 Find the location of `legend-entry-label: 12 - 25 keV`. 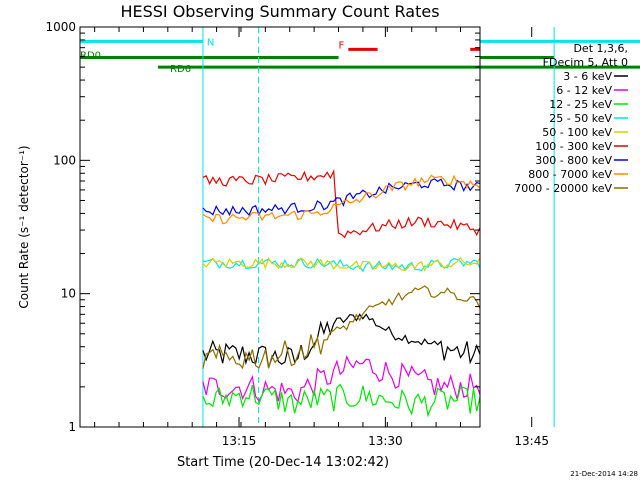

legend-entry-label: 12 - 25 keV is located at coordinates (580, 104).